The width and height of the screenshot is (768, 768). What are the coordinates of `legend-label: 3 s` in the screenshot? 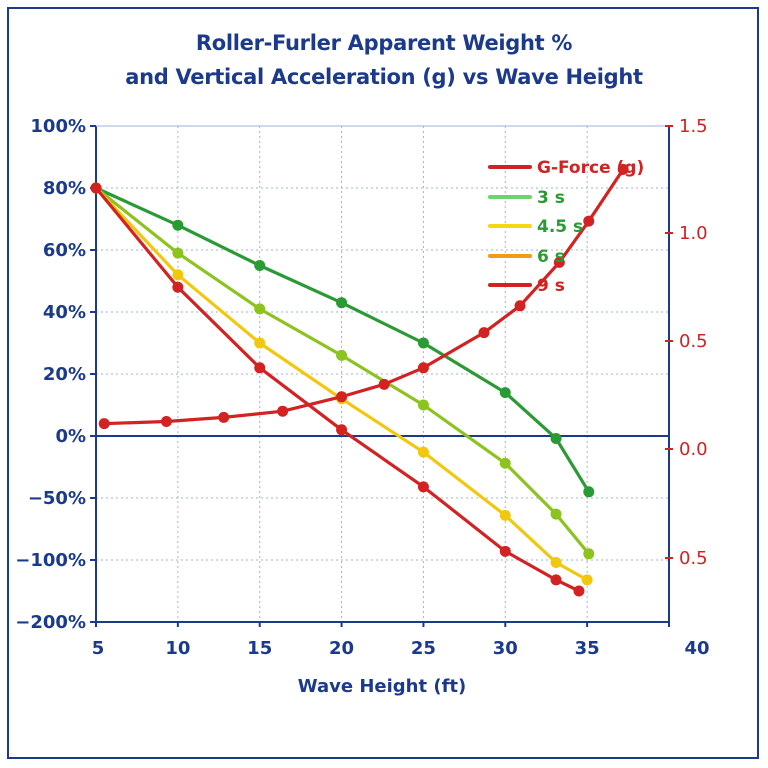 It's located at (551, 198).